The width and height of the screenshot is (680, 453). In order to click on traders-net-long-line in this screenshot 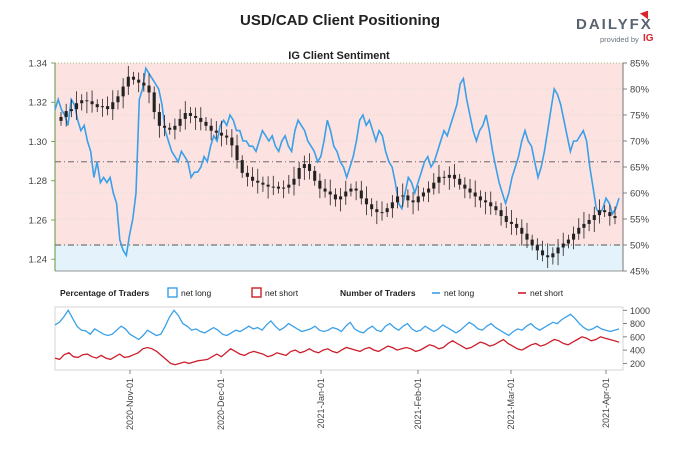, I will do `click(337, 325)`.